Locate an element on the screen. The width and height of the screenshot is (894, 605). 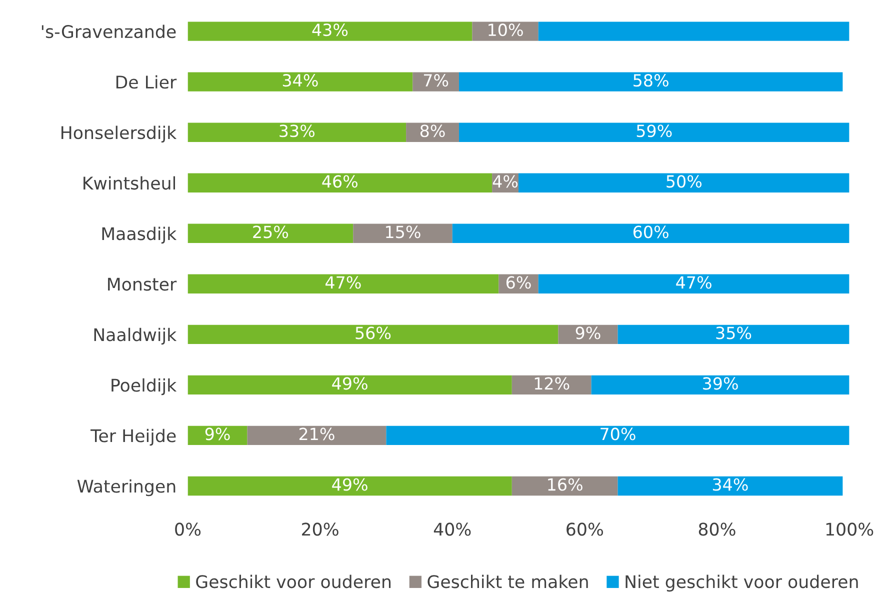
y-tick-label: Poeldijk is located at coordinates (144, 387).